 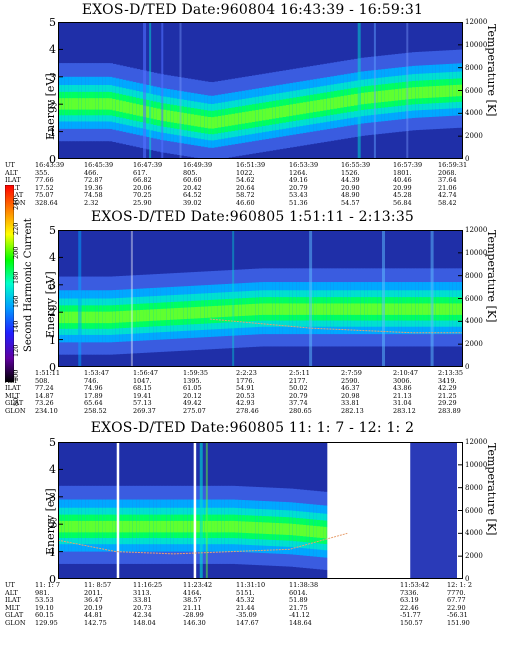 What do you see at coordinates (52, 470) in the screenshot?
I see `panel3-energy-tick: 4` at bounding box center [52, 470].